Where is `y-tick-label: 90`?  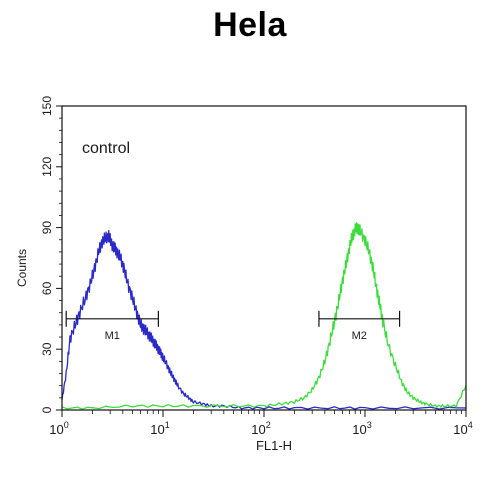 y-tick-label: 90 is located at coordinates (47, 228).